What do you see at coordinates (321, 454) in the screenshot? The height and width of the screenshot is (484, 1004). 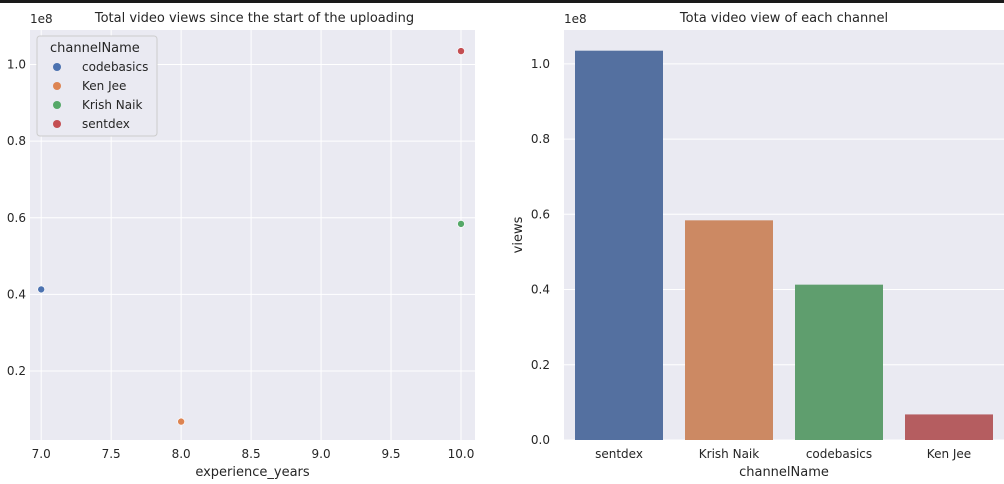 I see `scatter-x-tick-label: 9.0` at bounding box center [321, 454].